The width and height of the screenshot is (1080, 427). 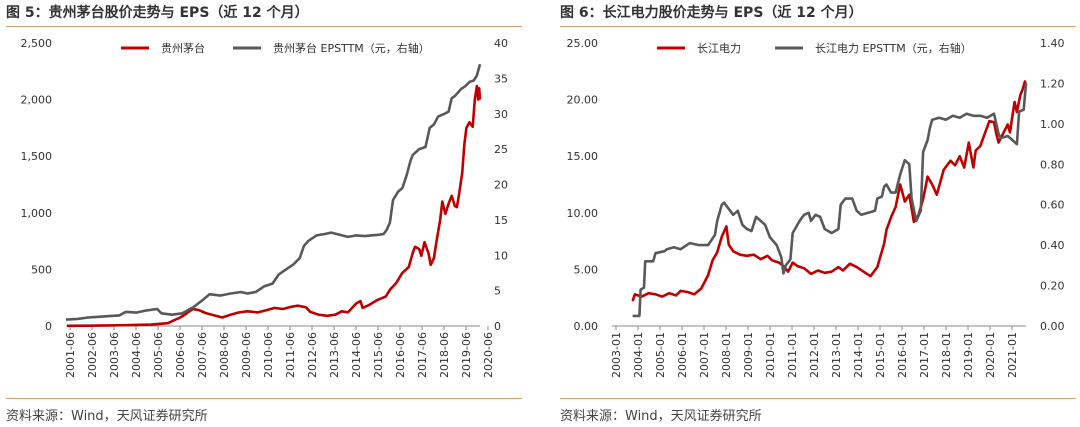 What do you see at coordinates (501, 149) in the screenshot?
I see `y-right-tick-label: 25` at bounding box center [501, 149].